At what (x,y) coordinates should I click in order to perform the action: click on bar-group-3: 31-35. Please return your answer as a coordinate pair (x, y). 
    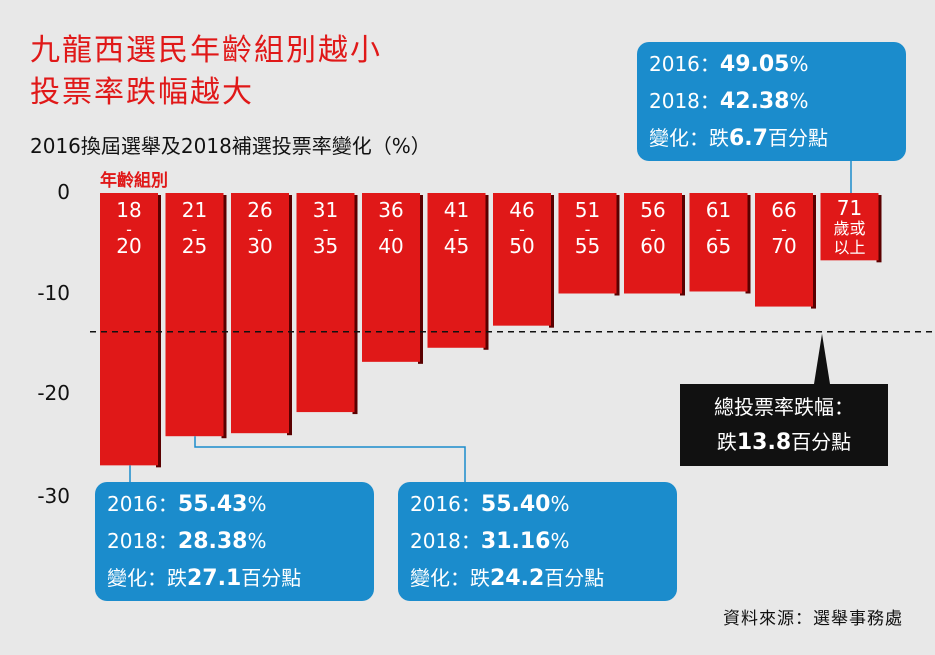
    Looking at the image, I should click on (327, 304).